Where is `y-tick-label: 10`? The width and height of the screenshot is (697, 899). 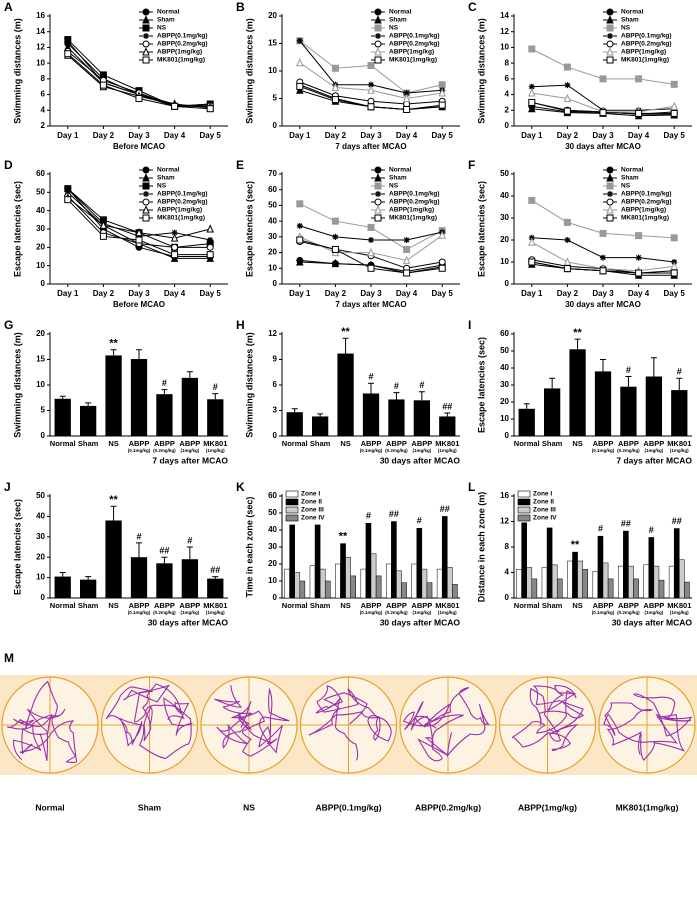
y-tick-label: 10 is located at coordinates (272, 580).